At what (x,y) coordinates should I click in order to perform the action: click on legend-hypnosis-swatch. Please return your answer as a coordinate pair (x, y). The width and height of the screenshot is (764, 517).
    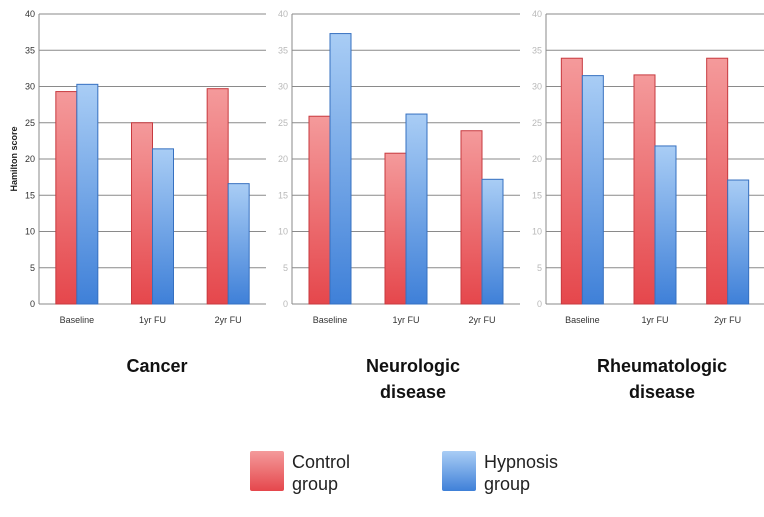
    Looking at the image, I should click on (459, 471).